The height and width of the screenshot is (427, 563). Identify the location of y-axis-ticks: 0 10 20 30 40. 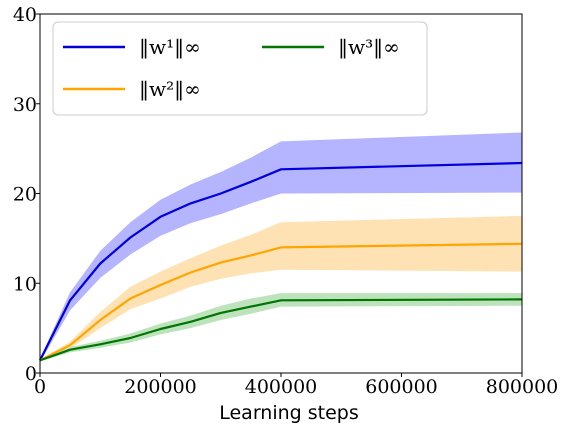
(26, 194).